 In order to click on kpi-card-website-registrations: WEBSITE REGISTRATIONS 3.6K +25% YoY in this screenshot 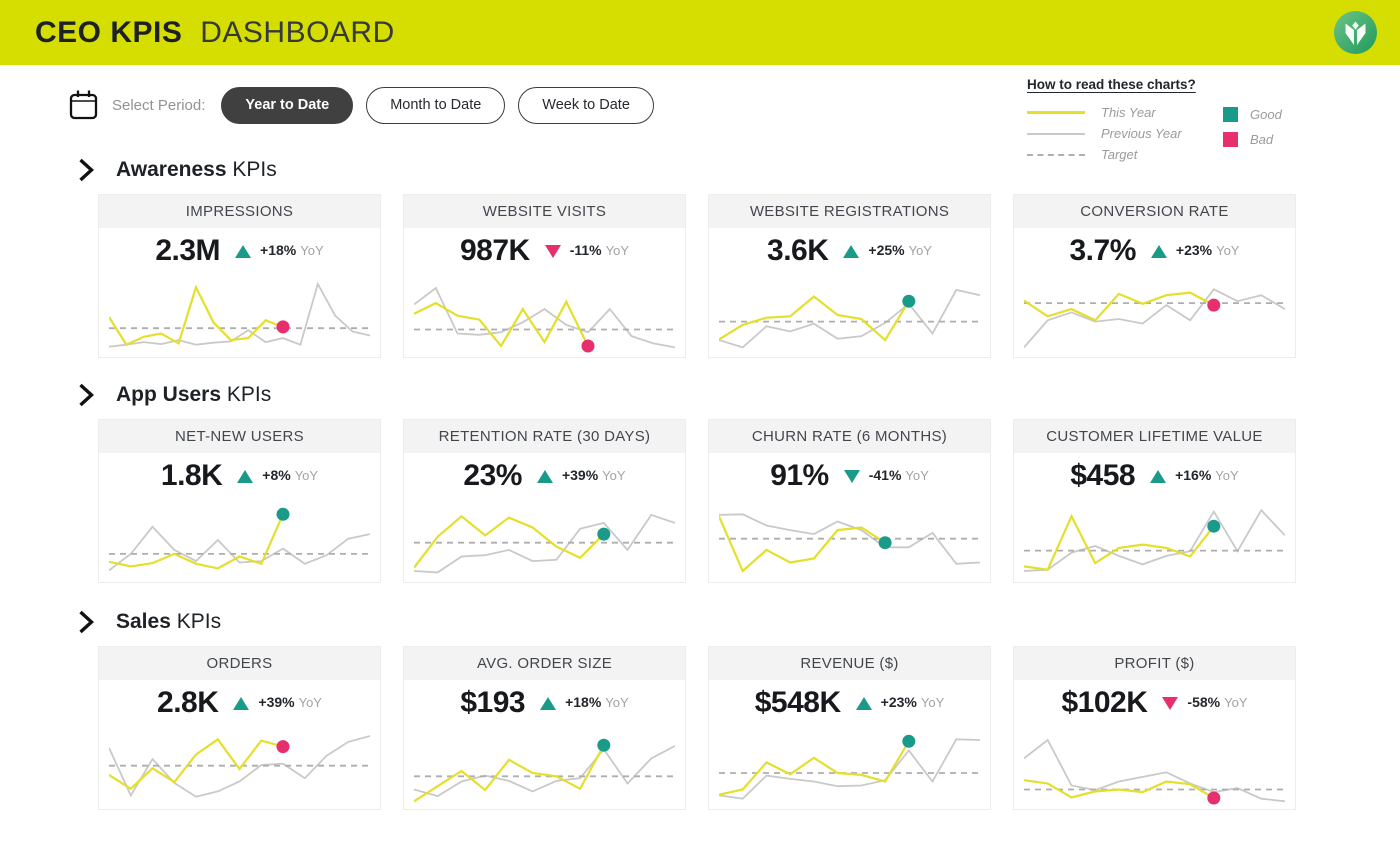, I will do `click(849, 276)`.